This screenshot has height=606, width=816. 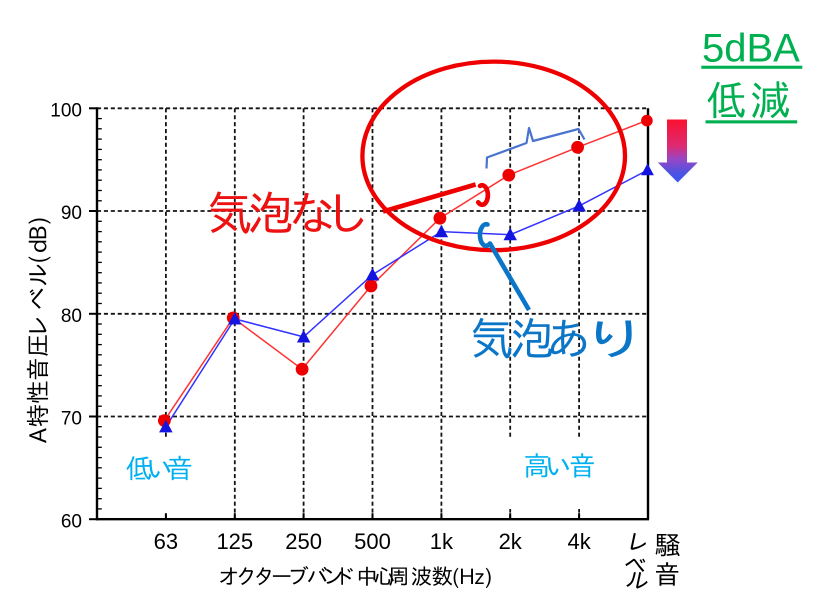 What do you see at coordinates (66, 111) in the screenshot?
I see `svg-text: 100` at bounding box center [66, 111].